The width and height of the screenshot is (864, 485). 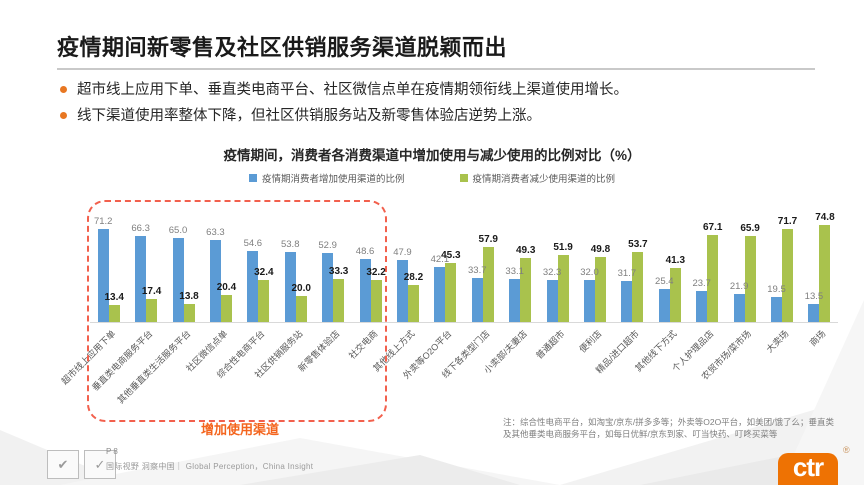 What do you see at coordinates (432, 155) in the screenshot?
I see `chart-title: 疫情期间，消费者各消费渠道中增加使用与减少使用的比例对比（%）` at bounding box center [432, 155].